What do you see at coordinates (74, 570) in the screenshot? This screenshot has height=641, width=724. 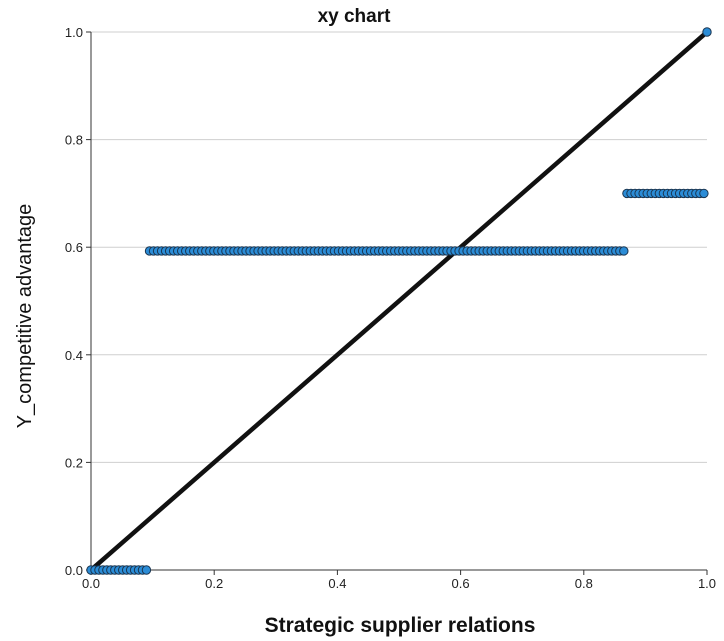 I see `y-tick-label: 0.0` at bounding box center [74, 570].